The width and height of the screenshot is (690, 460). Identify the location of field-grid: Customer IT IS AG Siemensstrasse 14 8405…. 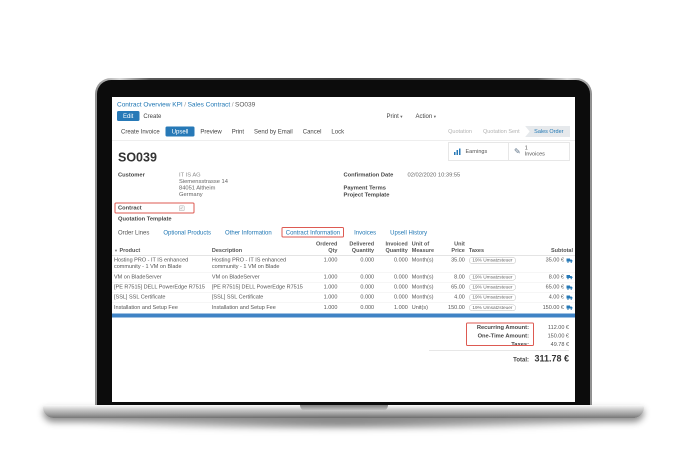
(342, 197).